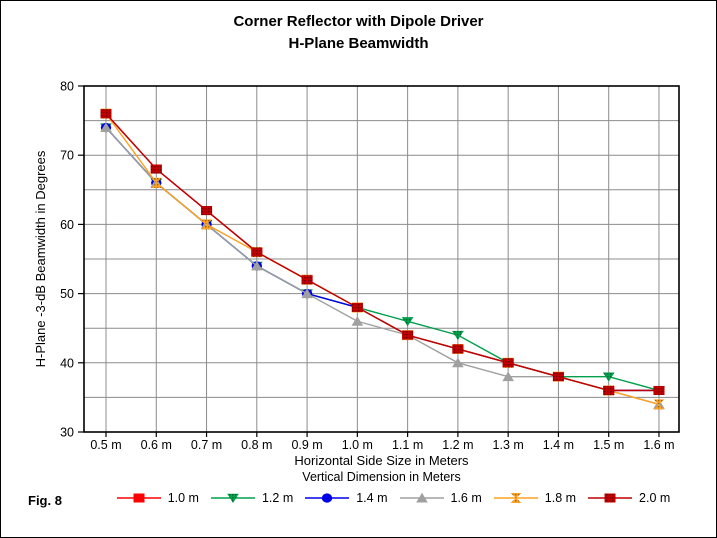  I want to click on x-tick-label: 1.3 m, so click(508, 445).